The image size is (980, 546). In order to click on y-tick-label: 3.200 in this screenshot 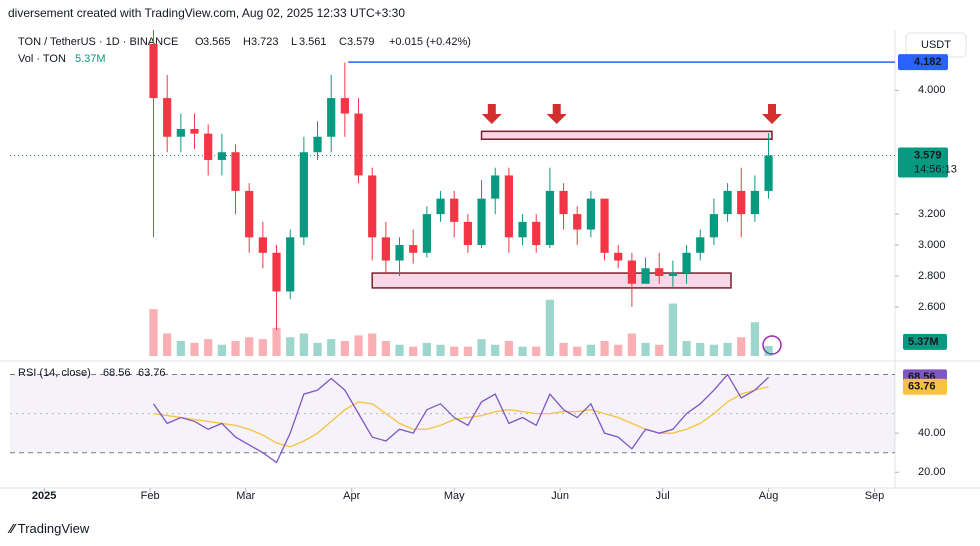, I will do `click(932, 214)`.